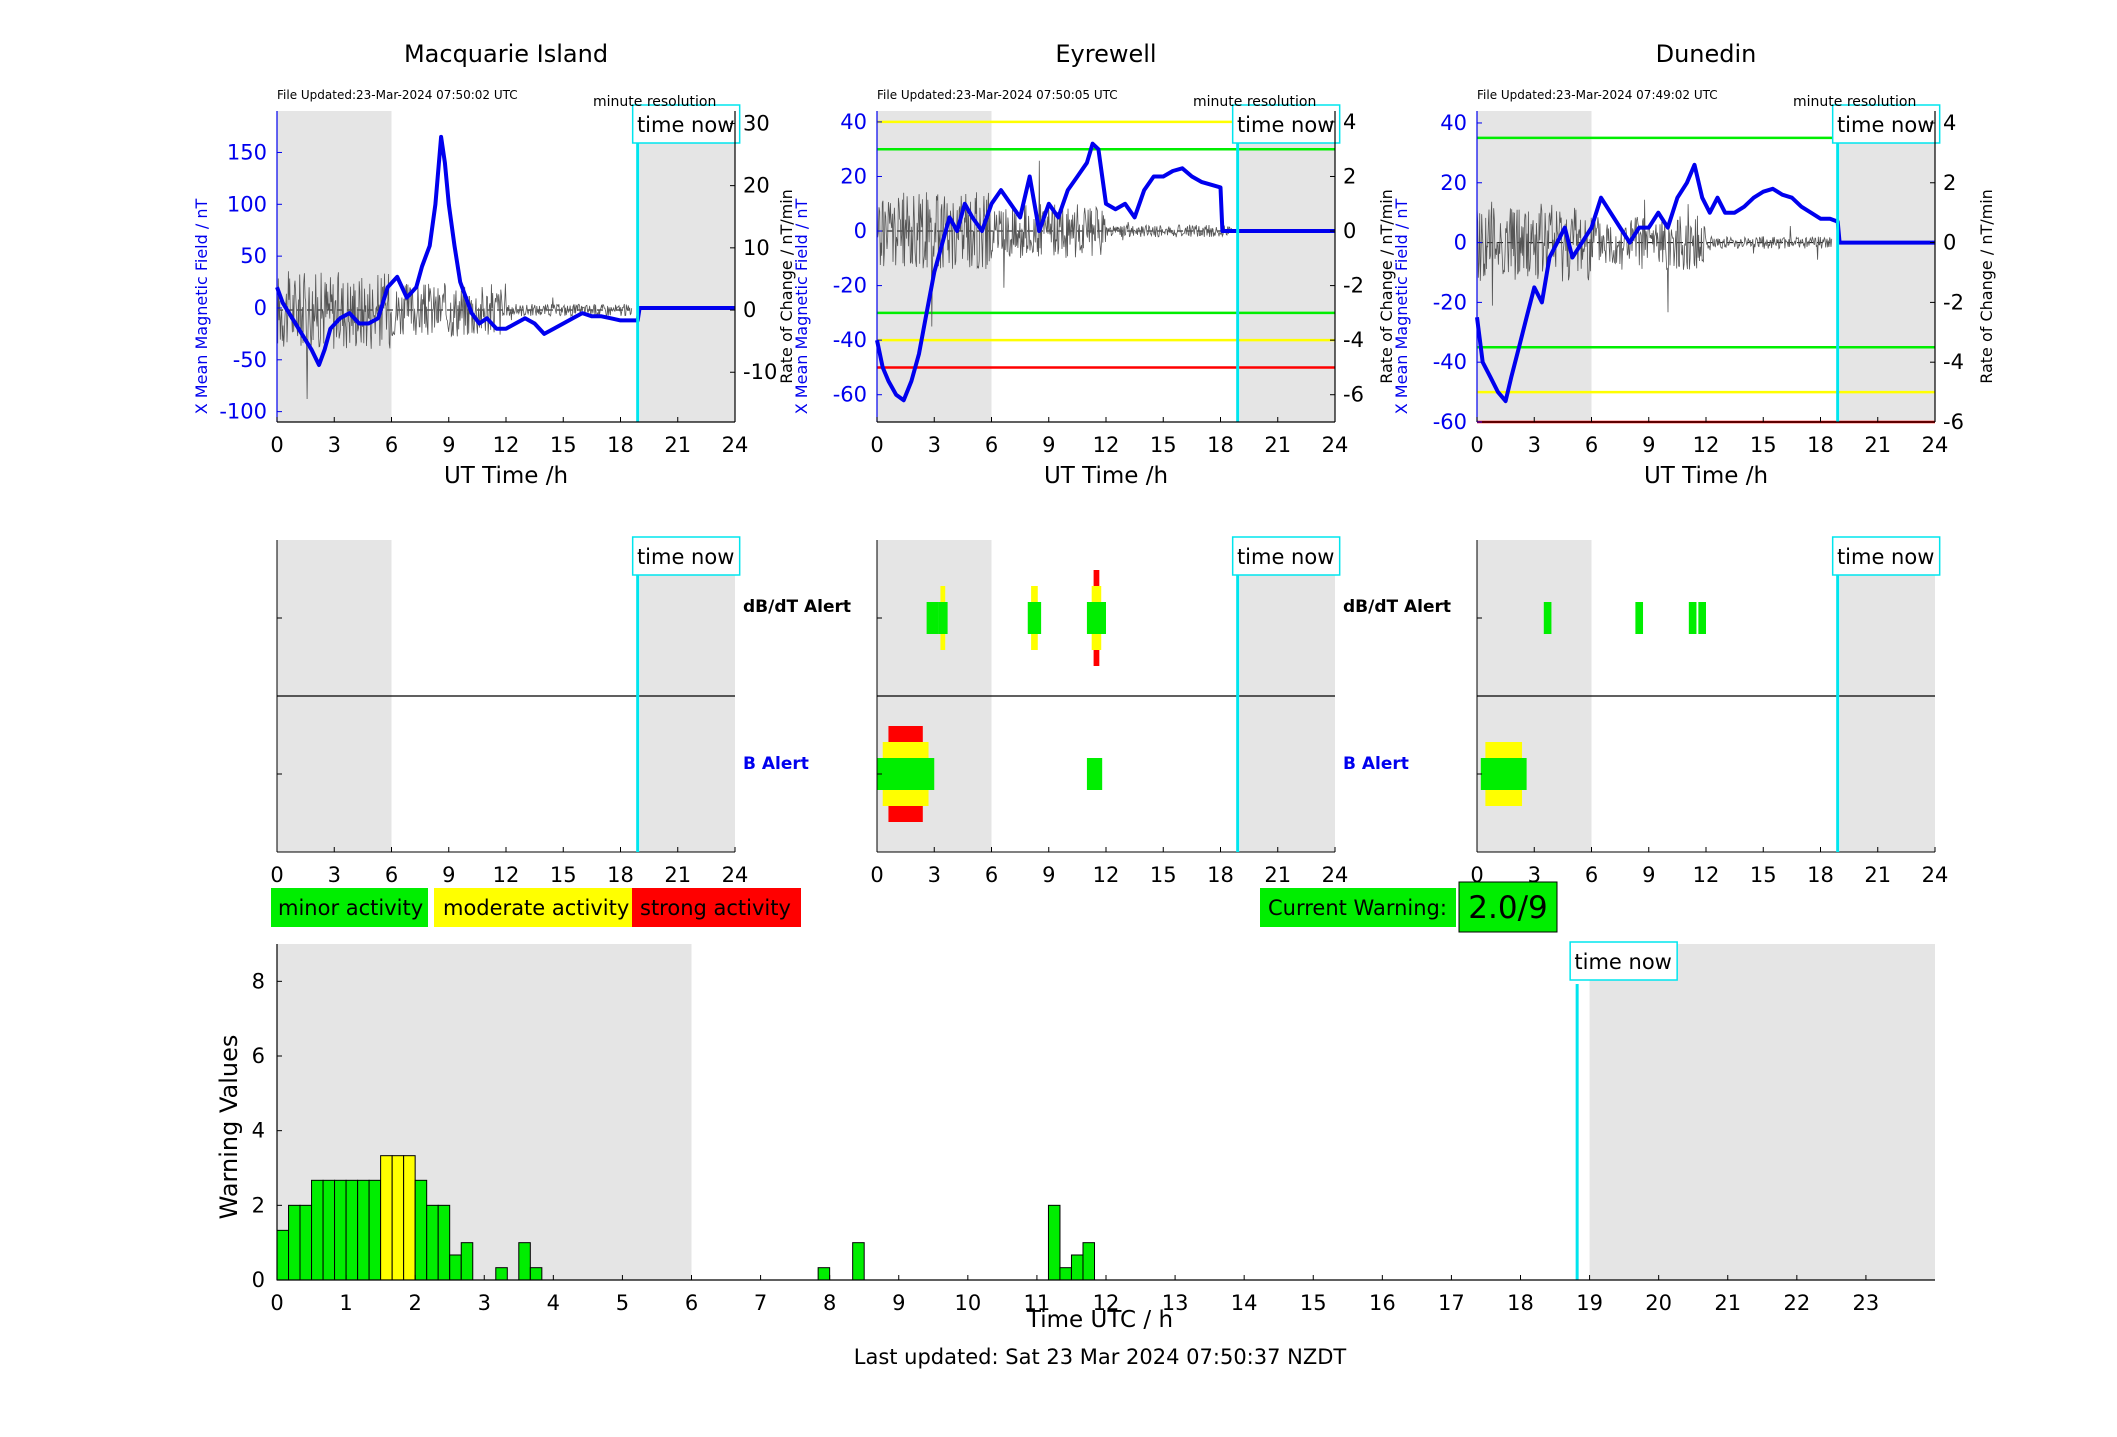  I want to click on rate-of-change-trace, so click(454, 335).